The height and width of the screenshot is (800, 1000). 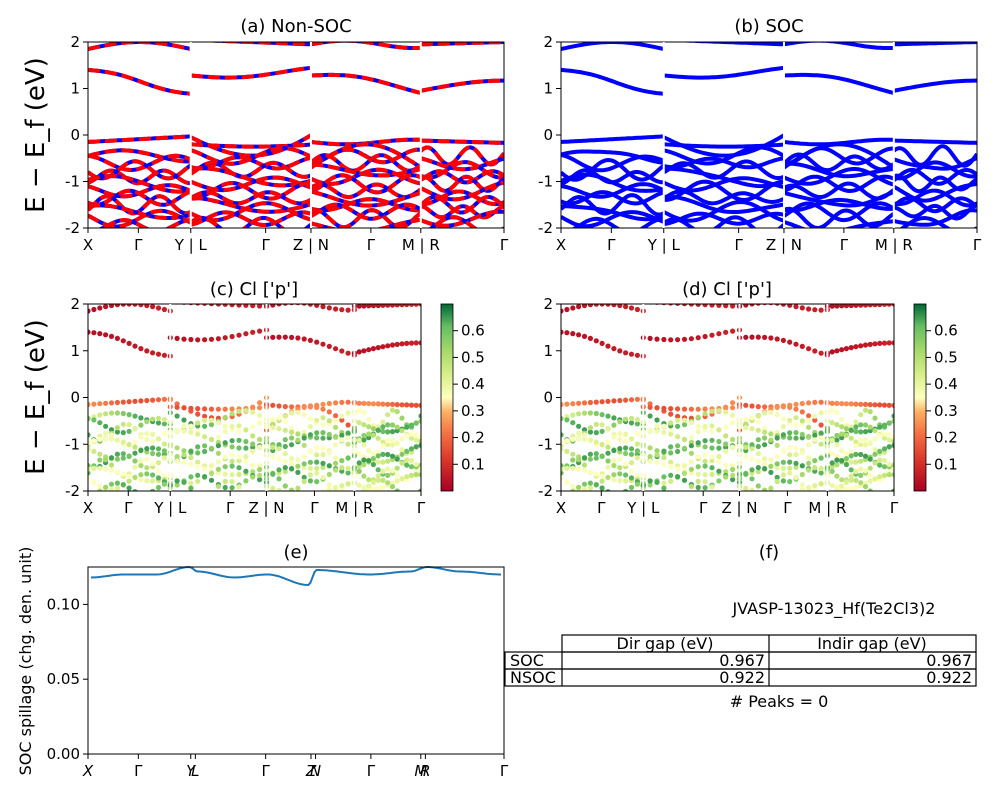 What do you see at coordinates (942, 397) in the screenshot?
I see `panel-d-colorbar-ticks: 0.1 0.2 0.3 0.4 0.5 0.6` at bounding box center [942, 397].